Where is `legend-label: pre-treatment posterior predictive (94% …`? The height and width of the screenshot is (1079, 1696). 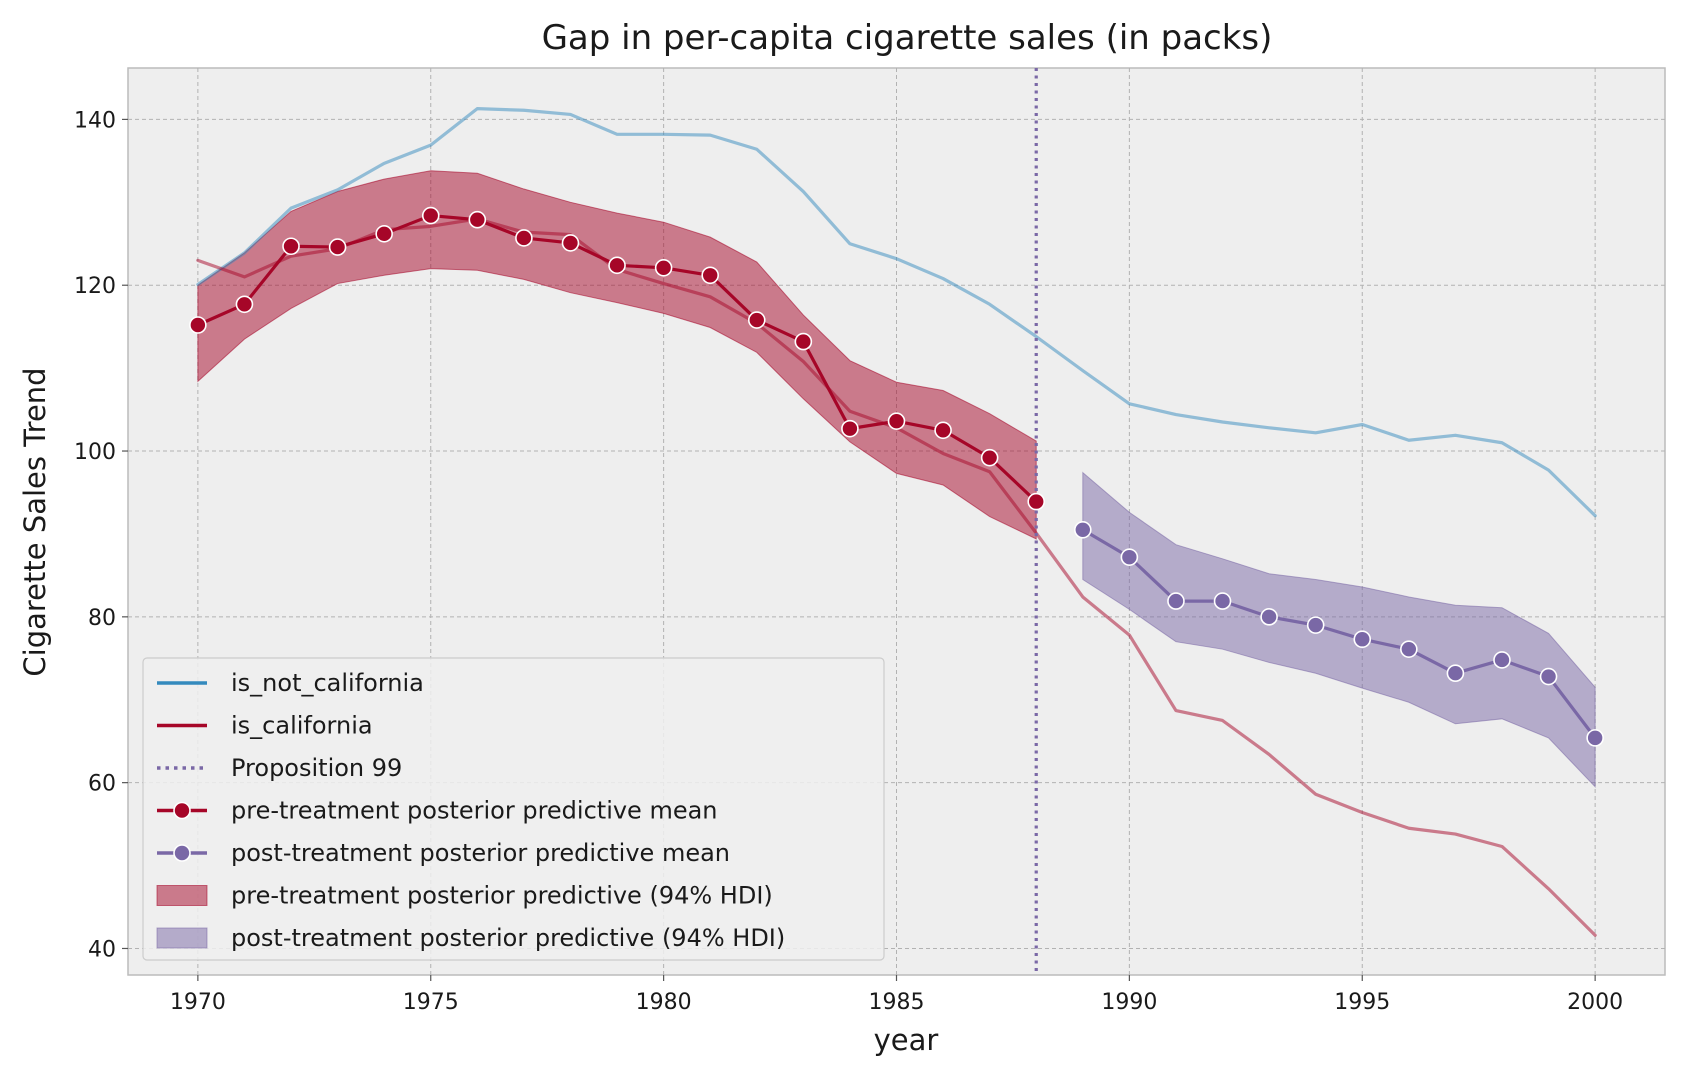 legend-label: pre-treatment posterior predictive (94% … is located at coordinates (502, 896).